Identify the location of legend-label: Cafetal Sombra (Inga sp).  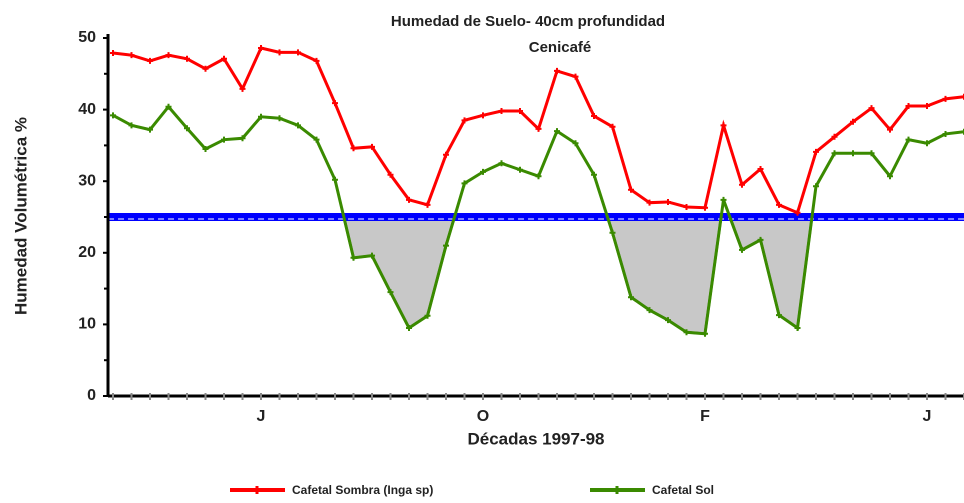
(362, 490).